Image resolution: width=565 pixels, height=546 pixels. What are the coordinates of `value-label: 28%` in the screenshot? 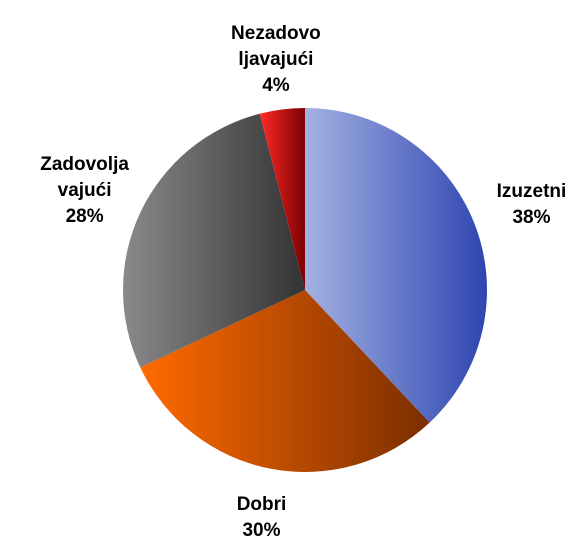 It's located at (84, 217).